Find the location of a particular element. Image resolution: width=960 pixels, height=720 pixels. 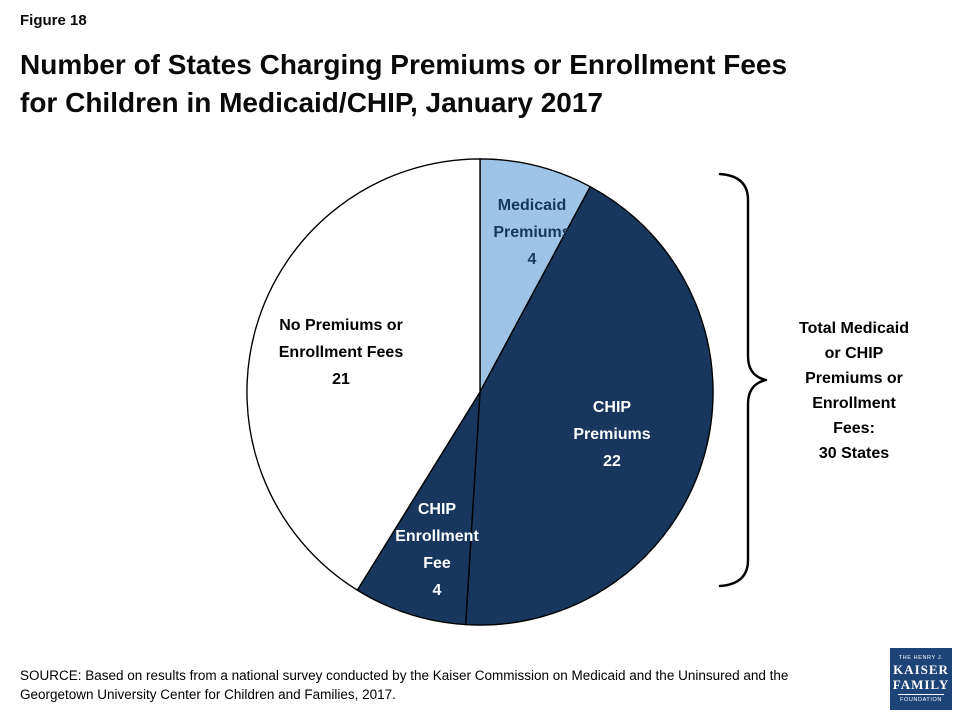

brace-path is located at coordinates (743, 380).